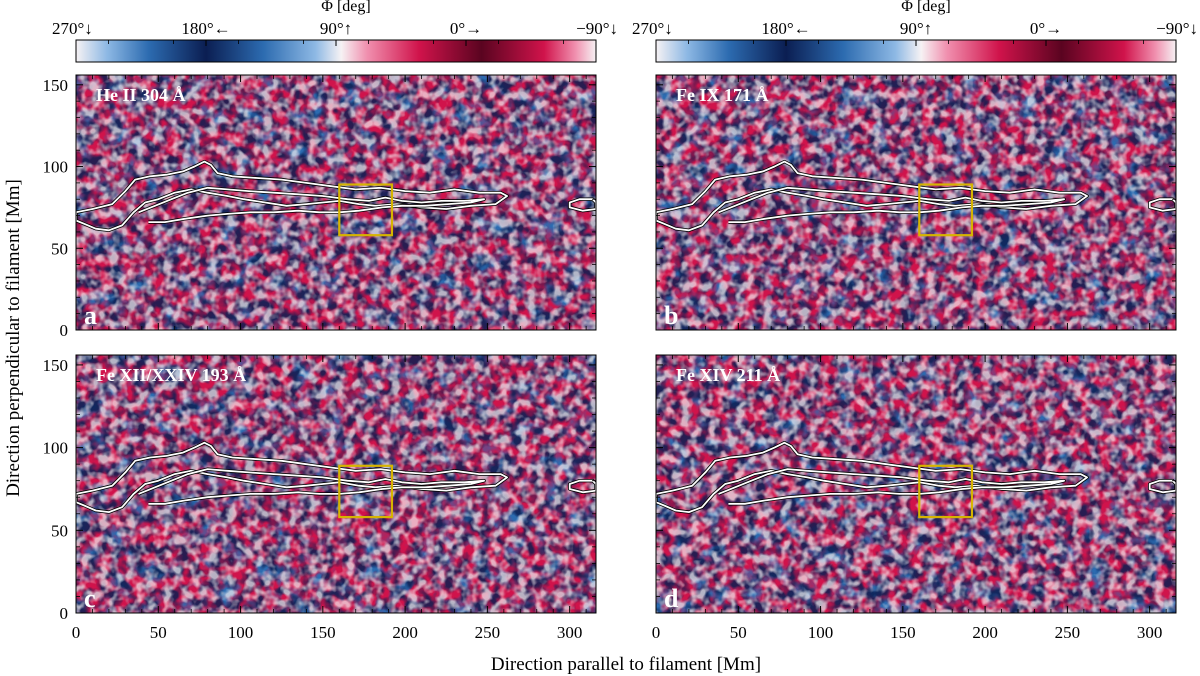 This screenshot has height=676, width=1200. What do you see at coordinates (141, 95) in the screenshot?
I see `panel-label: He II 304 Å` at bounding box center [141, 95].